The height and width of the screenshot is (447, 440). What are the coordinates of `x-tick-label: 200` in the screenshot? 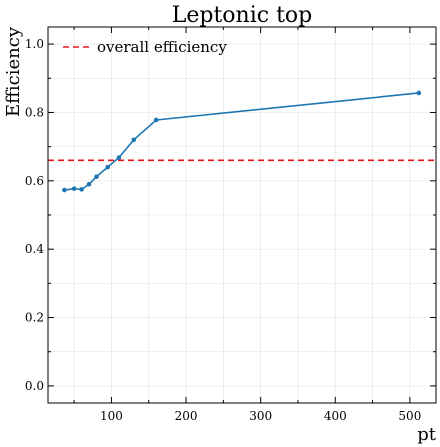 It's located at (186, 416).